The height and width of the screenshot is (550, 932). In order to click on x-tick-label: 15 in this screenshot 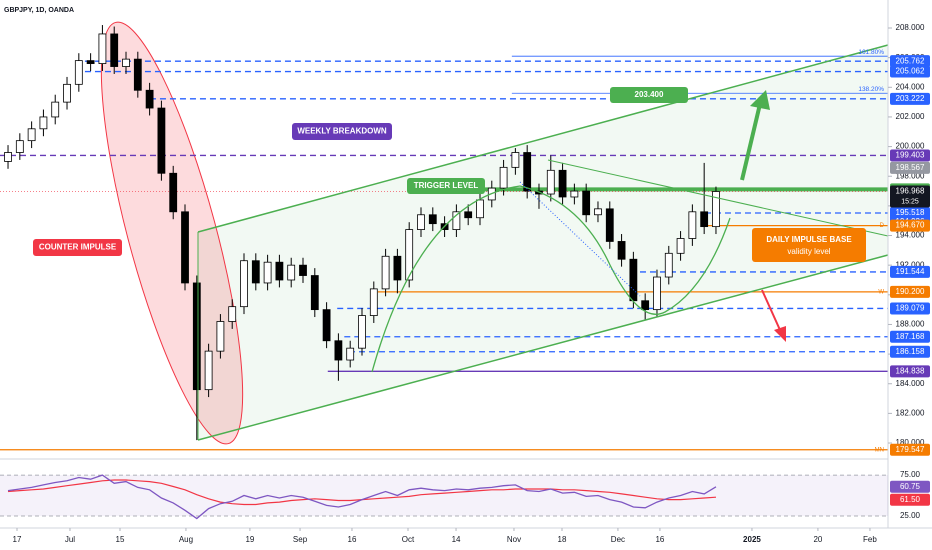, I will do `click(120, 539)`.